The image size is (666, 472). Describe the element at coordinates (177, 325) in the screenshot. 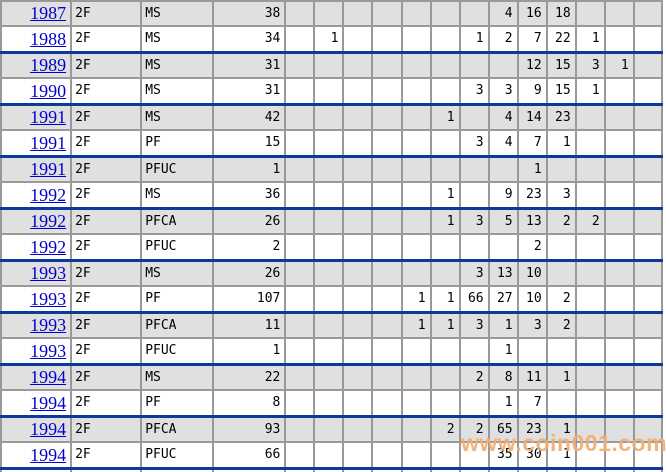

I see `type-cell: PFCA` at that location.